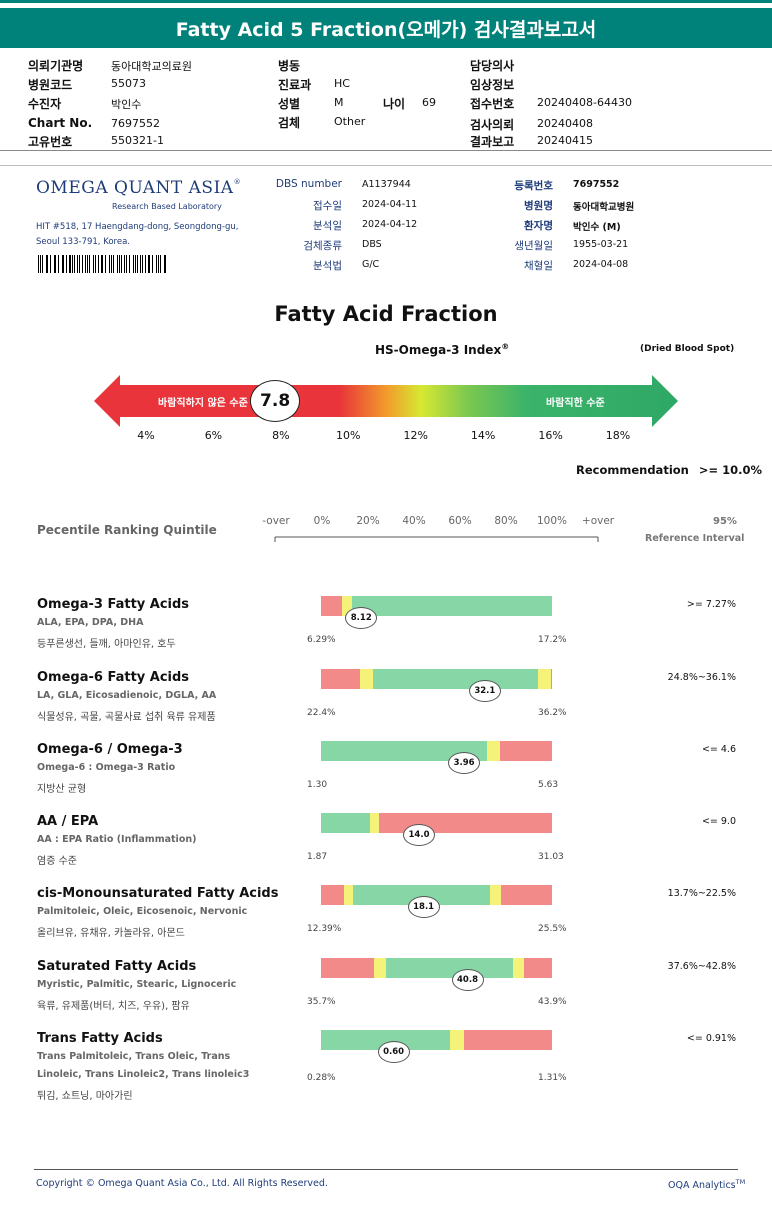  Describe the element at coordinates (361, 618) in the screenshot. I see `row-value-marker: 8.12` at that location.